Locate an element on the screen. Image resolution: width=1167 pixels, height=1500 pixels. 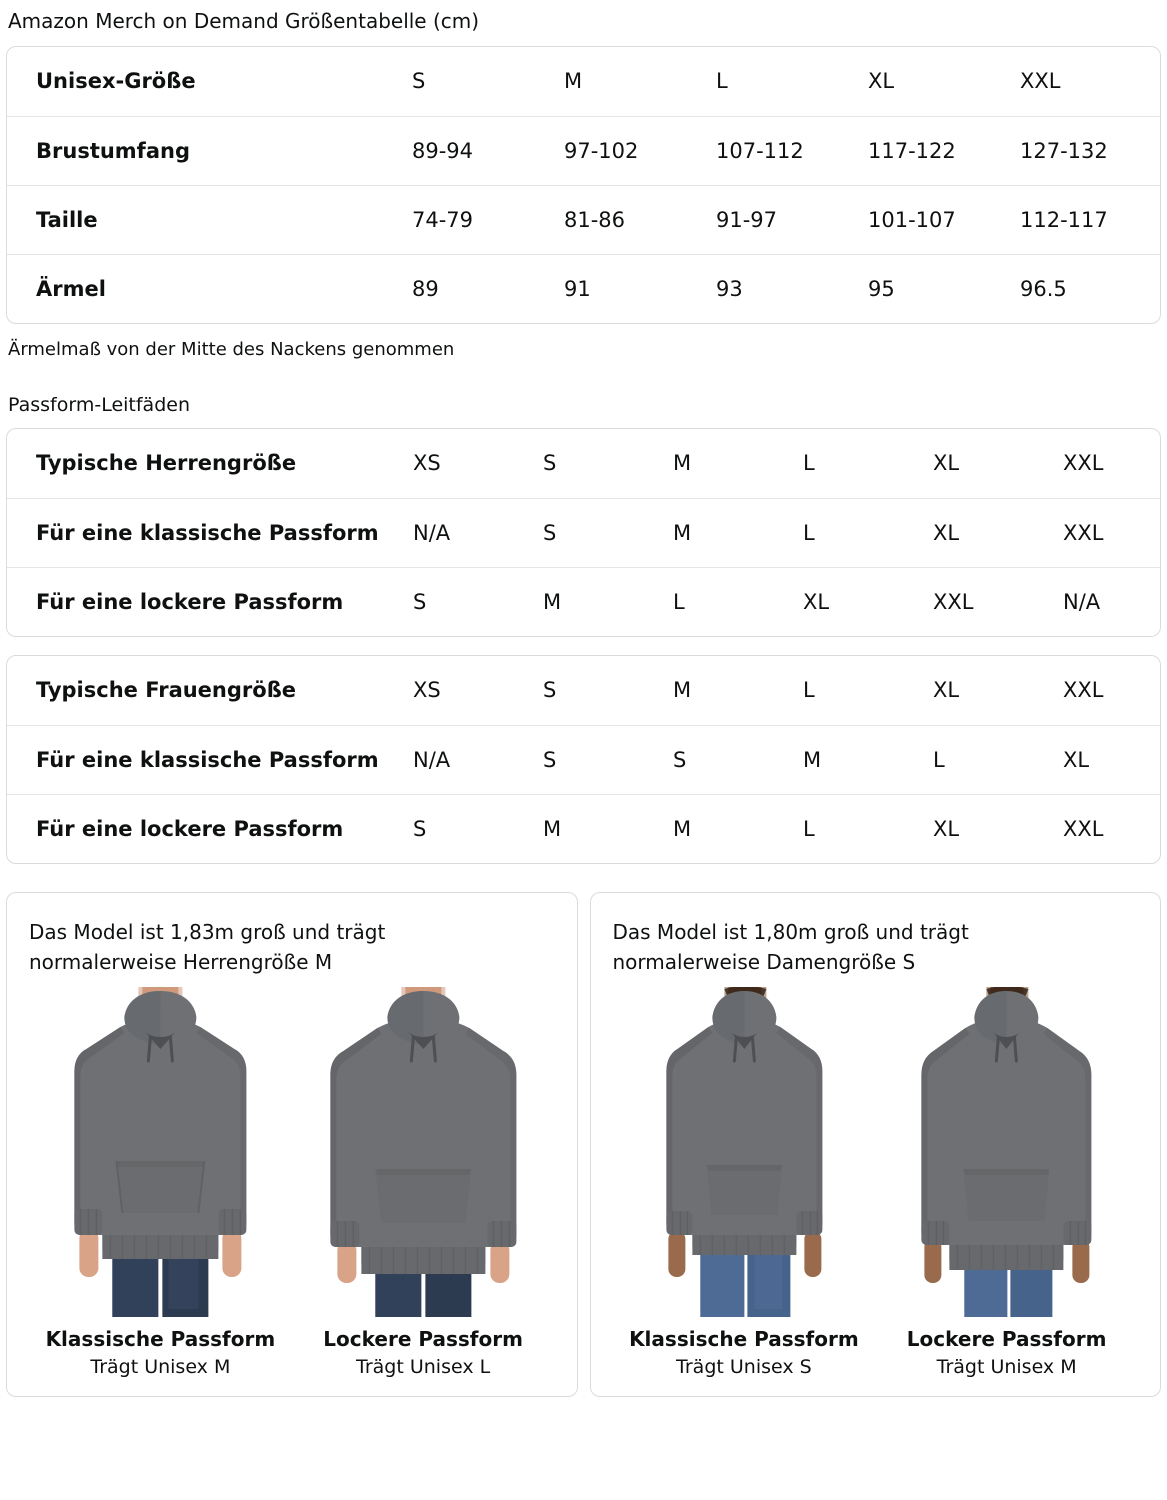
row-label: Ärmel is located at coordinates (209, 288).